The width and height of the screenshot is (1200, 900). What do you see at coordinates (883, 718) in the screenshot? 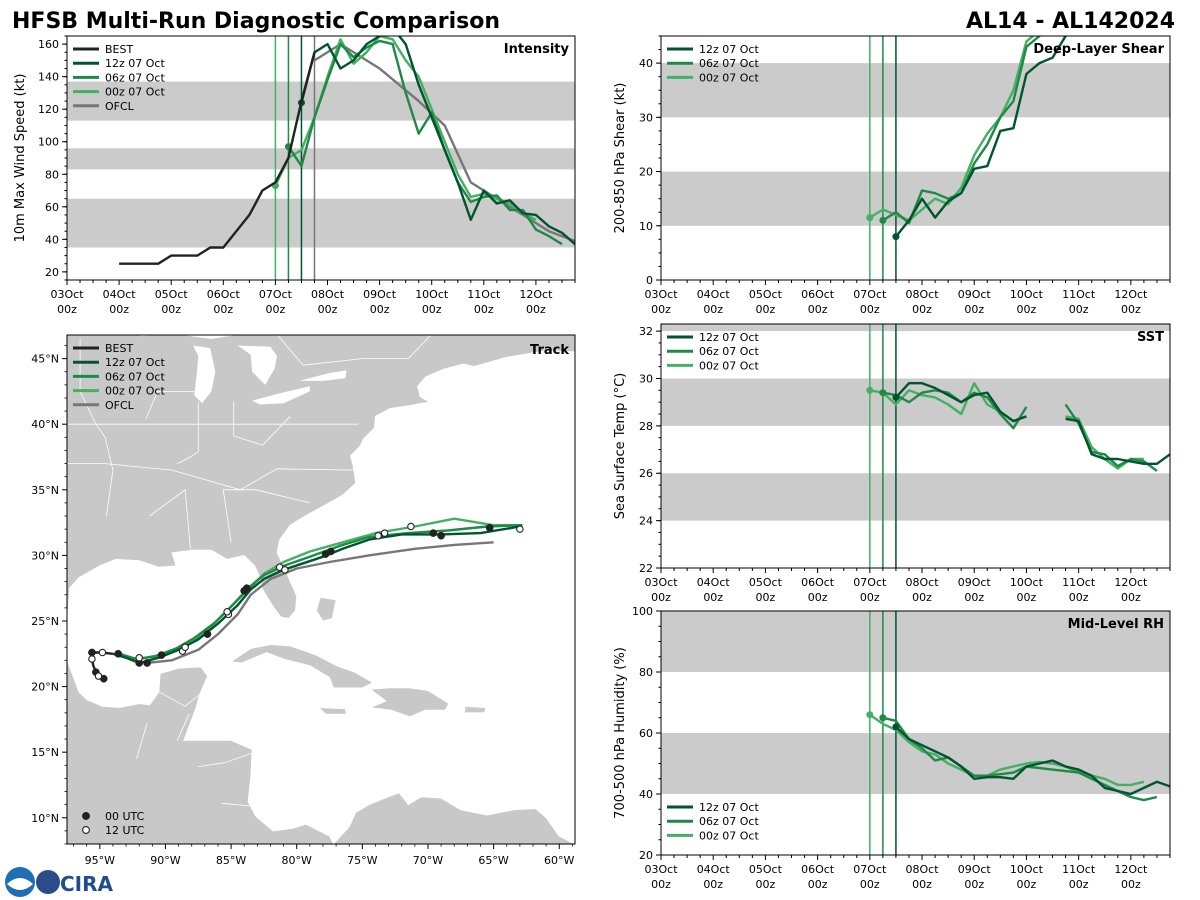
I see `rh-series-06z-07-oct-start-point` at bounding box center [883, 718].